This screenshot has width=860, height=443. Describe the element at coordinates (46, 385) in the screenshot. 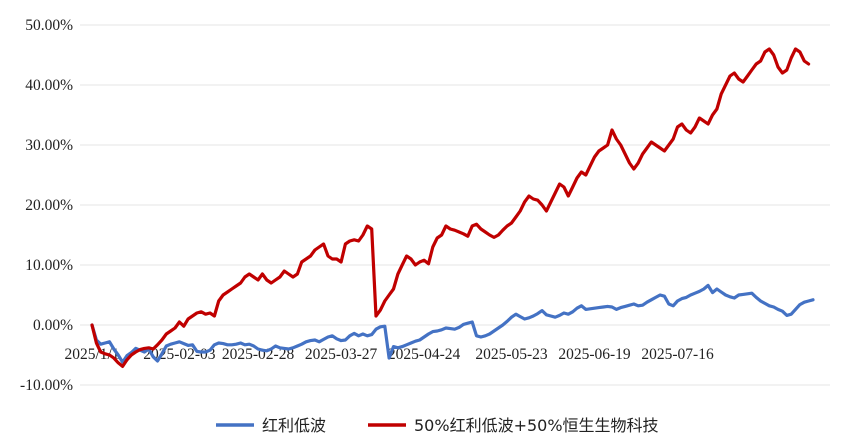

I see `y-tick-label: -10.00%` at that location.